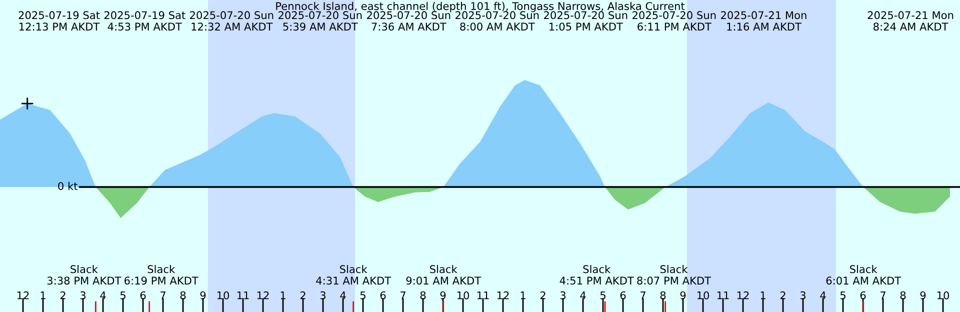 The image size is (960, 312). I want to click on text: 2025-07-20 Sun 12:32 AM AKDT, so click(232, 21).